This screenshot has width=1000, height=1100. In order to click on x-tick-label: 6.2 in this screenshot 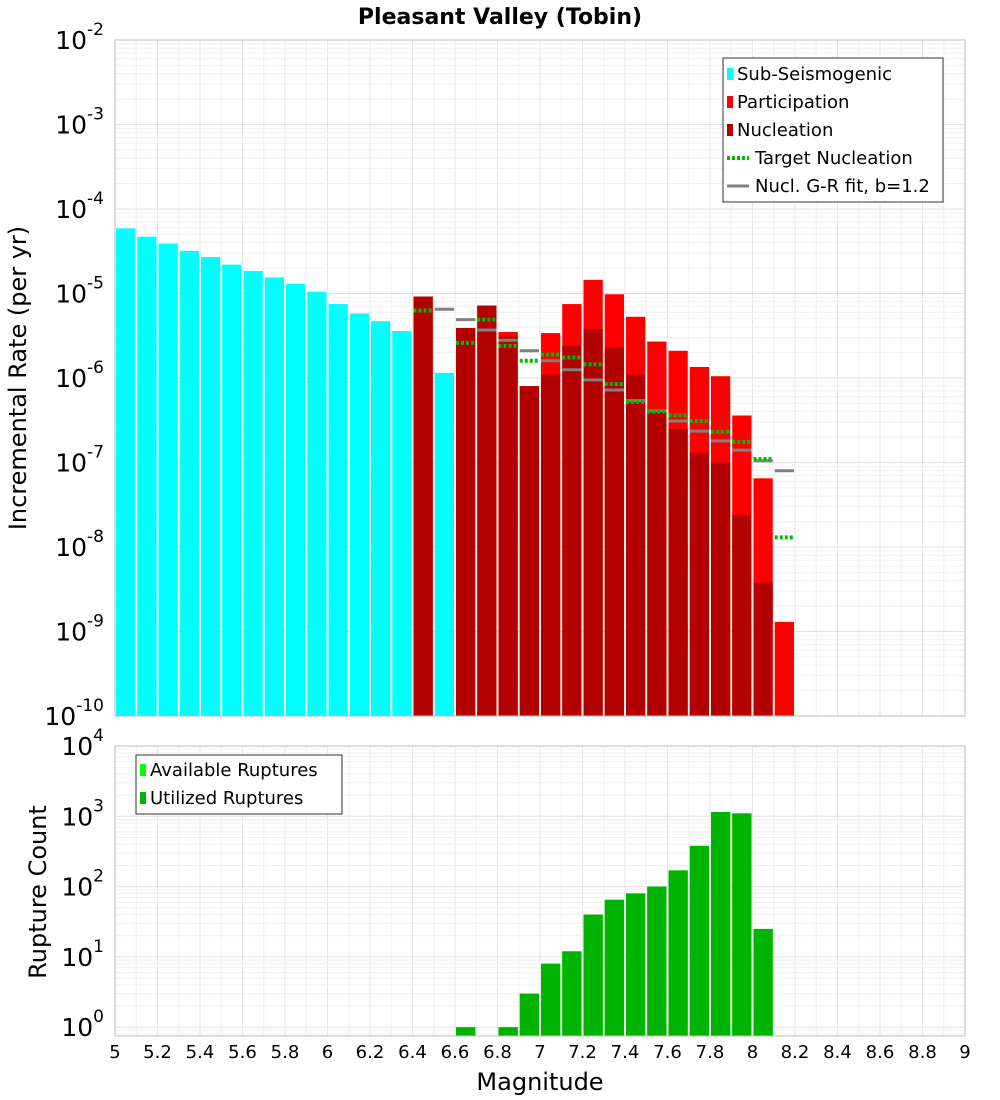, I will do `click(370, 1052)`.